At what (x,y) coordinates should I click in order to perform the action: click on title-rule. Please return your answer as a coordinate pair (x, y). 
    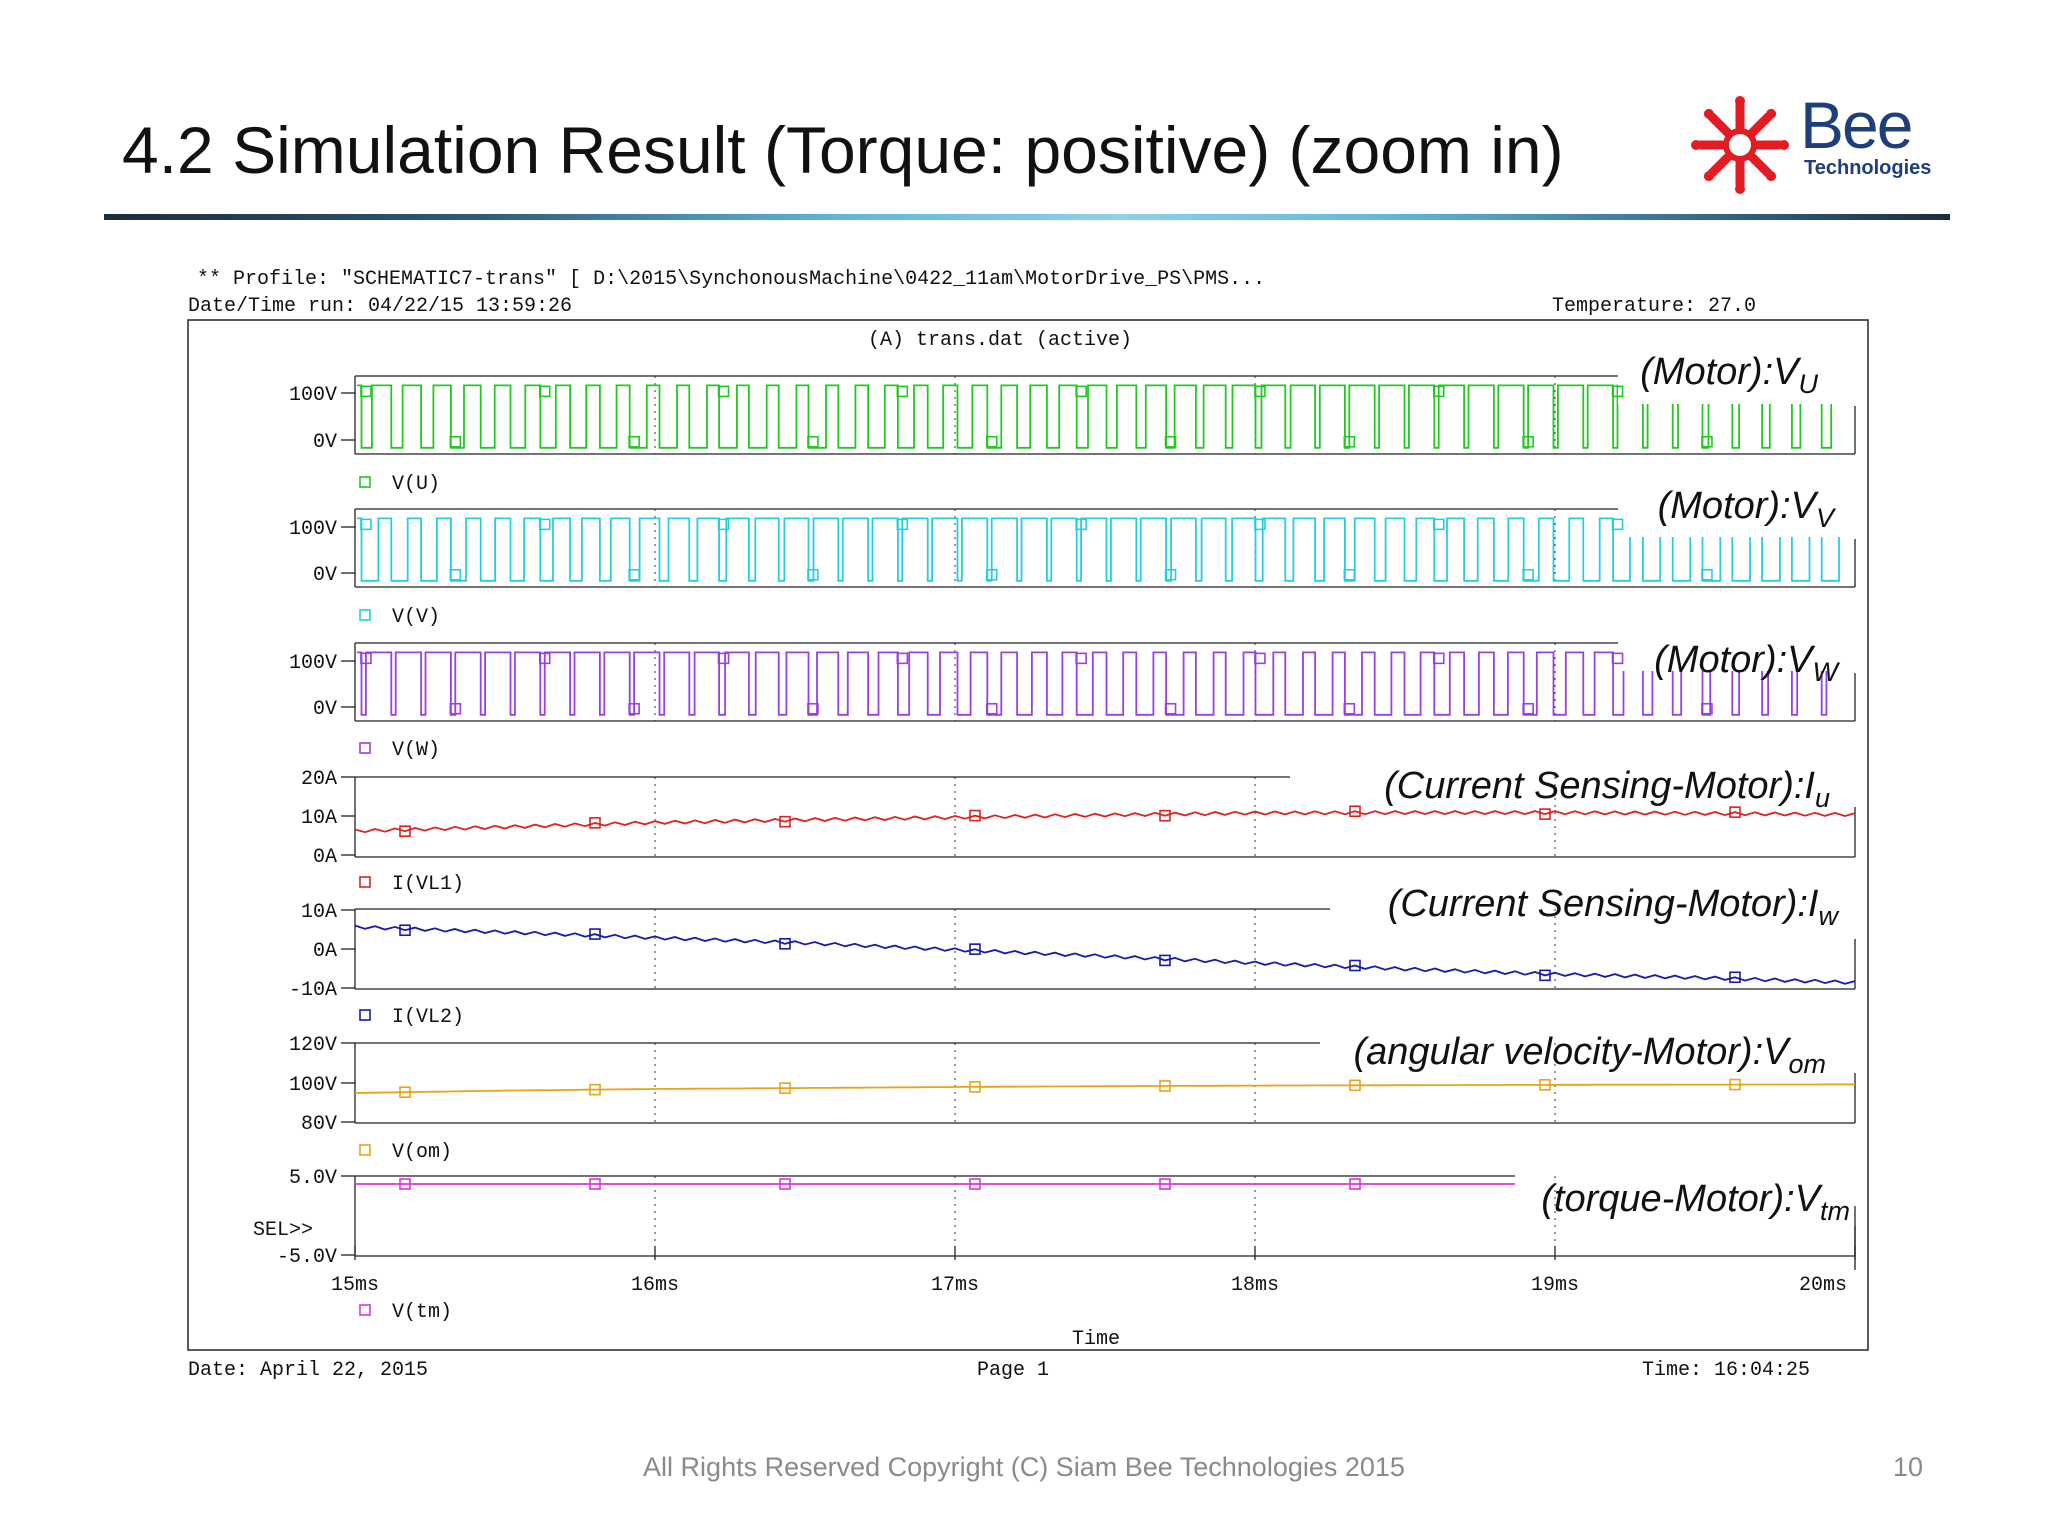
    Looking at the image, I should click on (1027, 217).